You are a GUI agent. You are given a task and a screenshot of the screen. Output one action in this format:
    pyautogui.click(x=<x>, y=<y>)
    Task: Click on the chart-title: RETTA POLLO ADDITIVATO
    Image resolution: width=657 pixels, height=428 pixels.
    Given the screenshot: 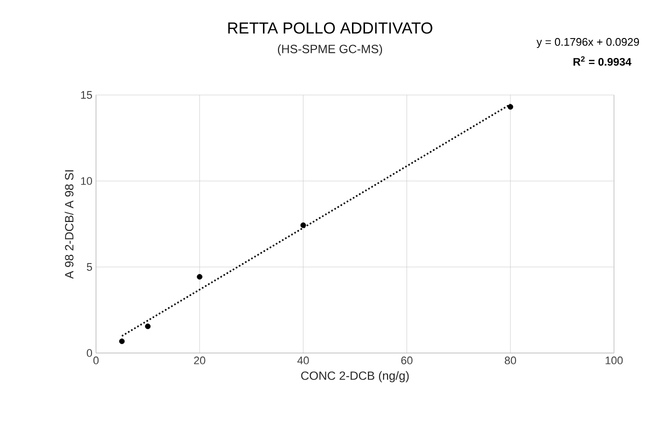 What is the action you would take?
    pyautogui.click(x=330, y=28)
    